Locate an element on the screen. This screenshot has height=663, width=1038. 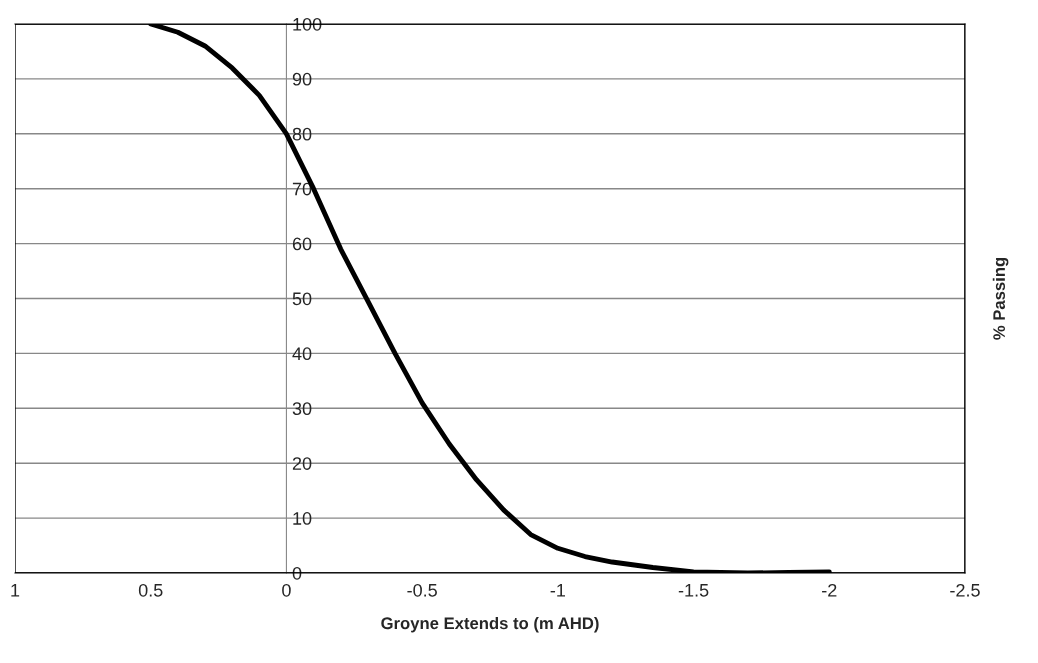
y-tick-label: 80 is located at coordinates (302, 134).